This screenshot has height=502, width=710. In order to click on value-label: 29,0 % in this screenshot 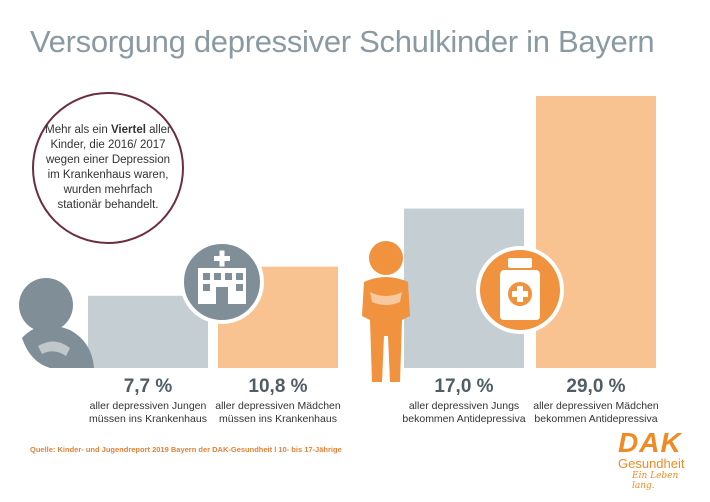, I will do `click(596, 386)`.